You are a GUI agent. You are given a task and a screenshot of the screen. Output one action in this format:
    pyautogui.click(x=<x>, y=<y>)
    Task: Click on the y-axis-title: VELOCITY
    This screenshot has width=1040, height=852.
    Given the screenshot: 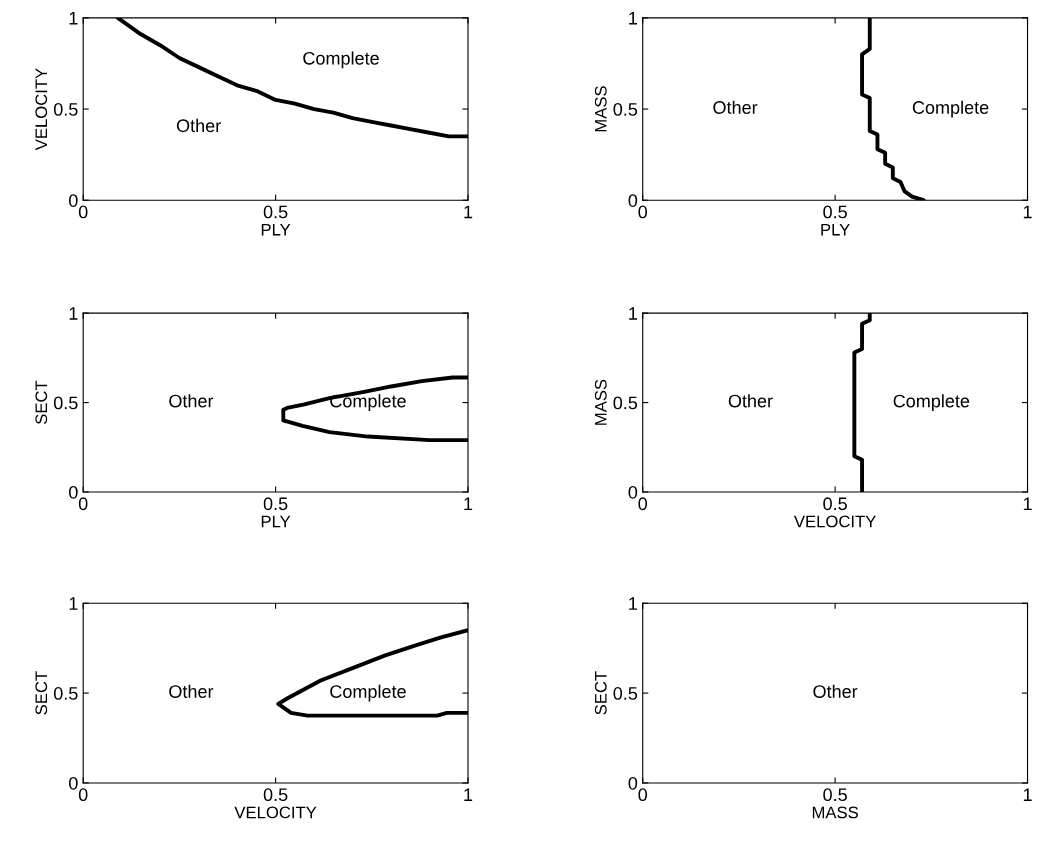 What is the action you would take?
    pyautogui.click(x=41, y=109)
    